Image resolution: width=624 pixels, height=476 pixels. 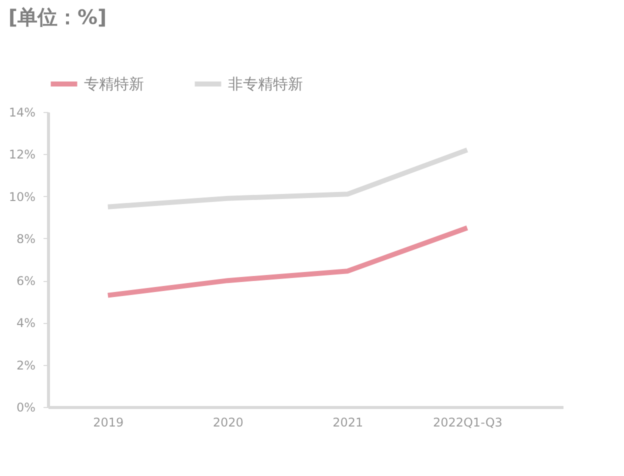 What do you see at coordinates (26, 281) in the screenshot?
I see `y-tick-label: 6%` at bounding box center [26, 281].